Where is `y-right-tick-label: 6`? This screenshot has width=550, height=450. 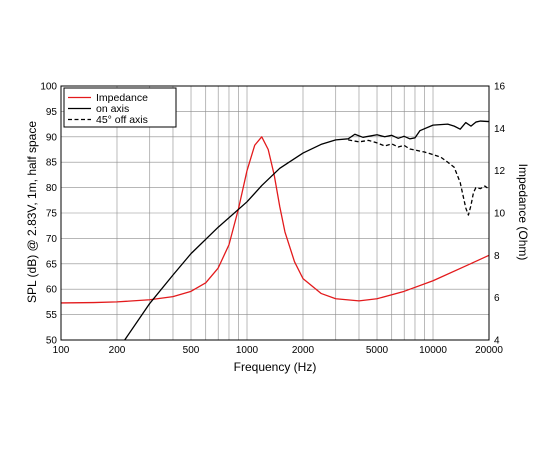
y-right-tick-label: 6 is located at coordinates (497, 298).